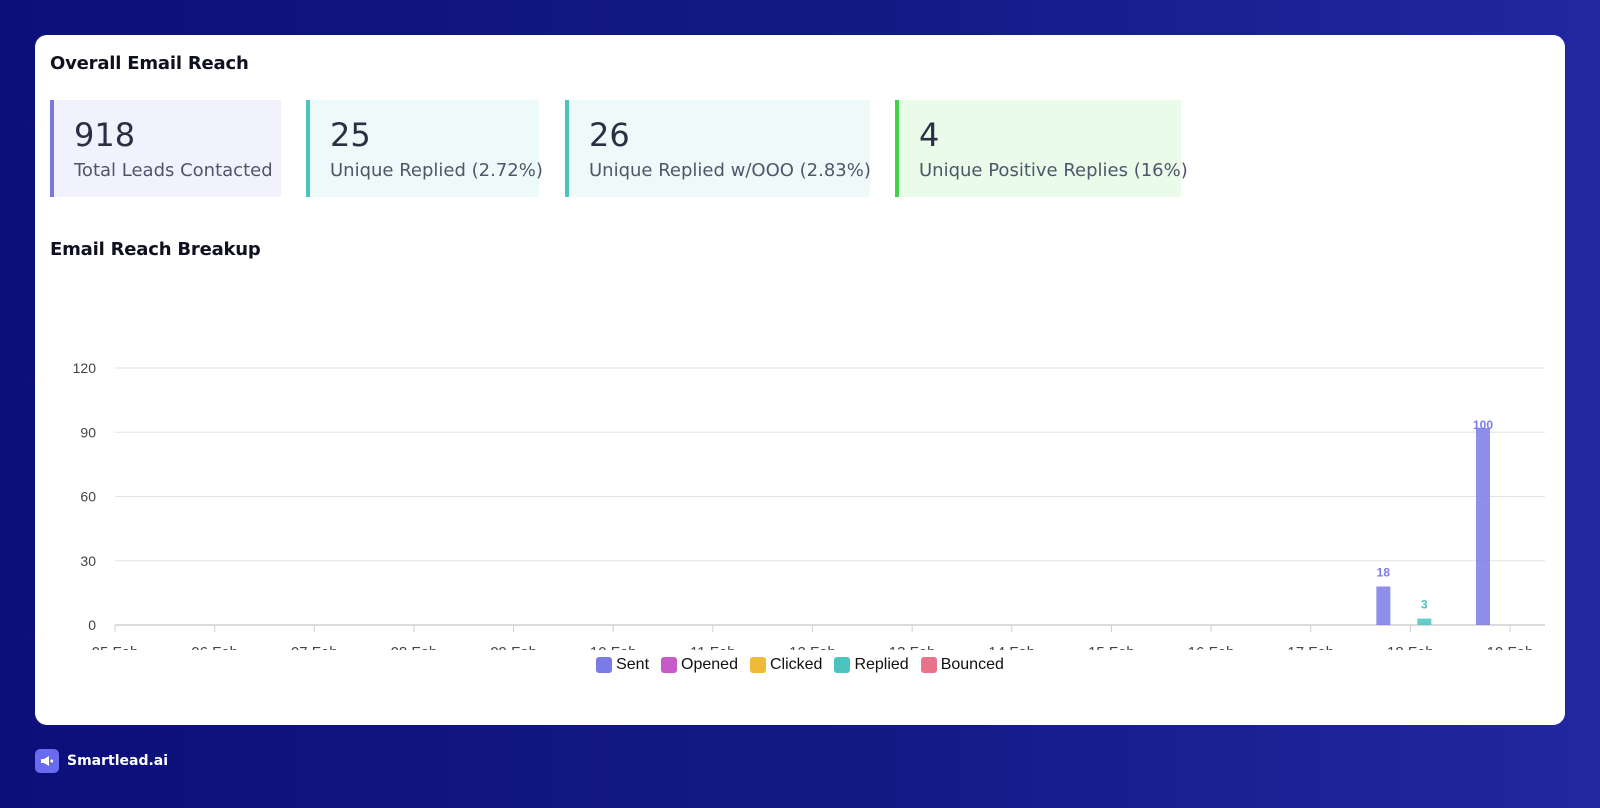  I want to click on y-tick-label: 90, so click(88, 432).